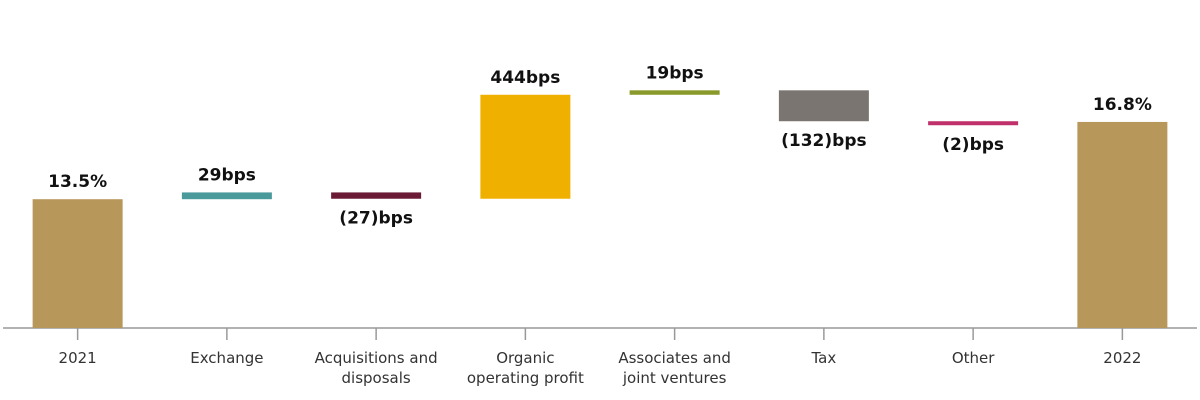  What do you see at coordinates (823, 141) in the screenshot?
I see `value-label: (132)bps` at bounding box center [823, 141].